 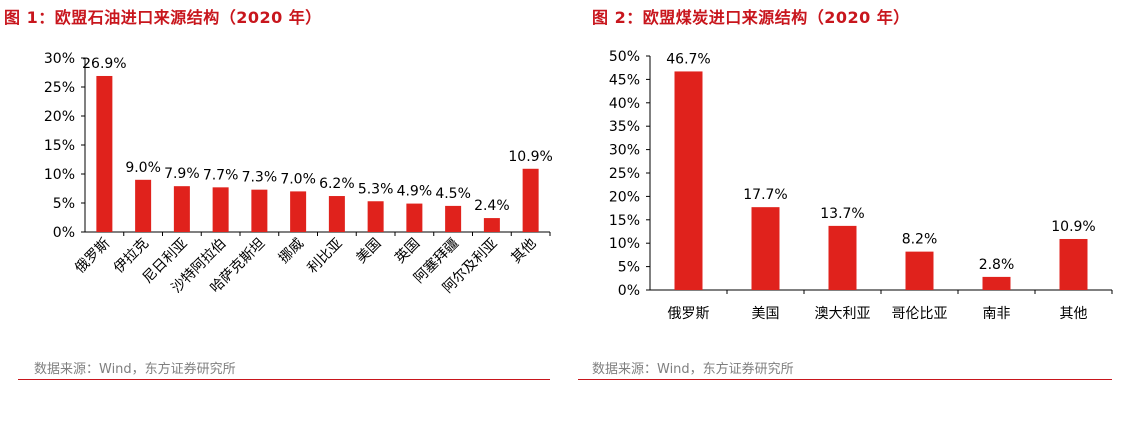 What do you see at coordinates (751, 17) in the screenshot?
I see `figure-title: 图 2：欧盟煤炭进口来源结构（2020 年）` at bounding box center [751, 17].